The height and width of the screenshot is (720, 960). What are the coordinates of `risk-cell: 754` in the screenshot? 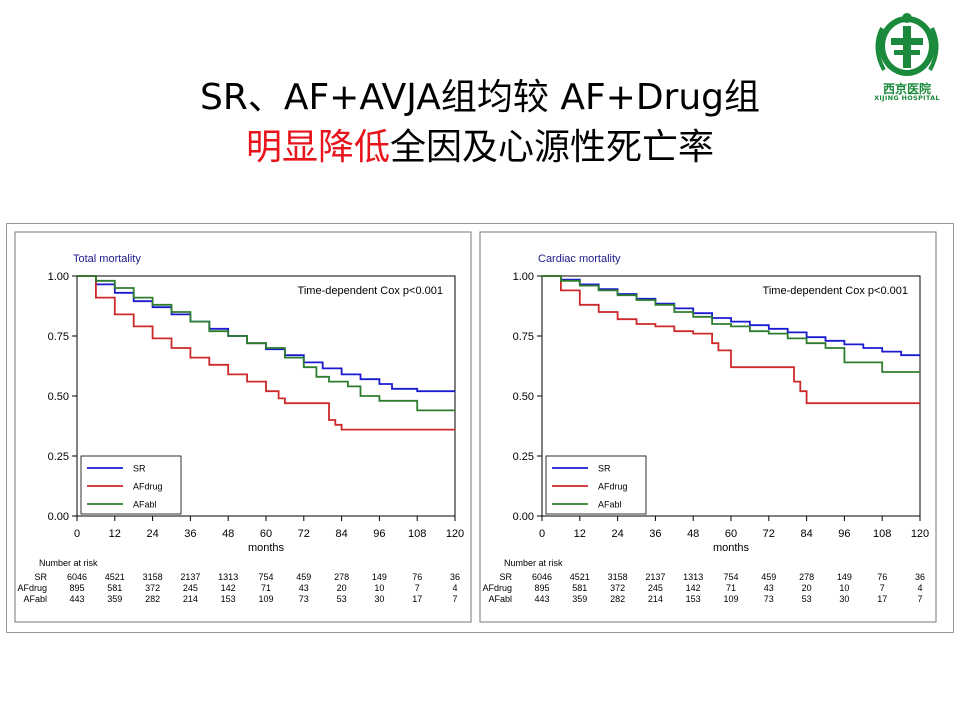 It's located at (730, 577).